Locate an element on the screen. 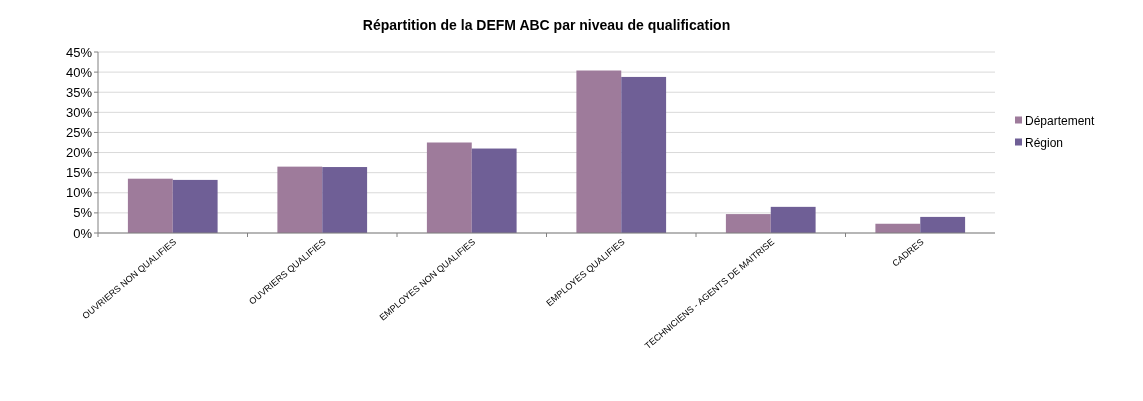 This screenshot has height=401, width=1143. y-tick-label: 35% is located at coordinates (79, 92).